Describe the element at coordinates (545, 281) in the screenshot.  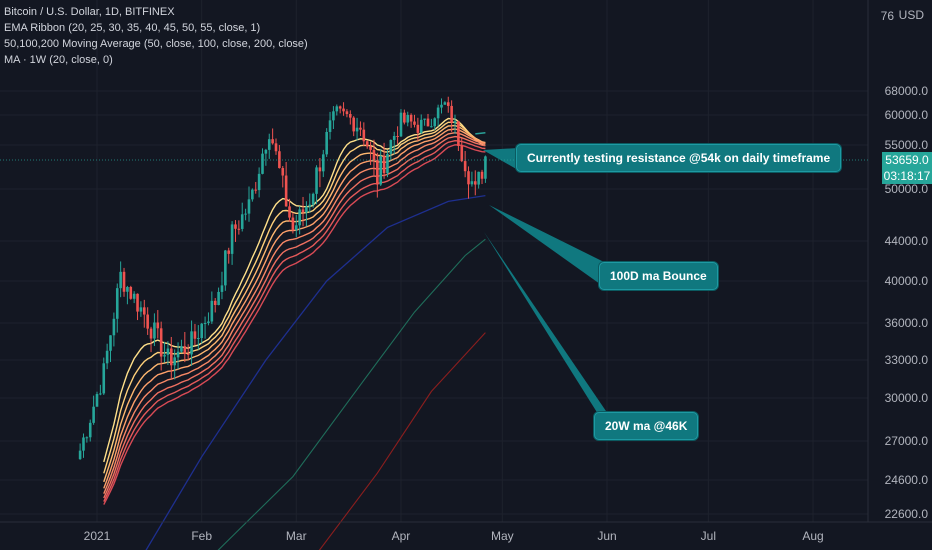
I see `callout-pointers` at that location.